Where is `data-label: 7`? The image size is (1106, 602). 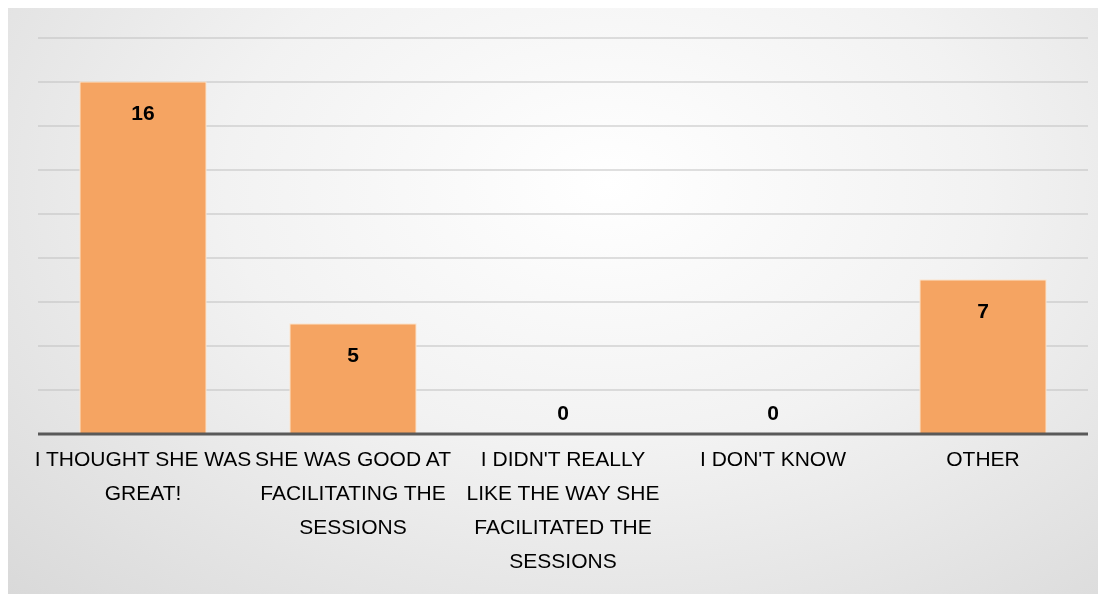 data-label: 7 is located at coordinates (983, 310).